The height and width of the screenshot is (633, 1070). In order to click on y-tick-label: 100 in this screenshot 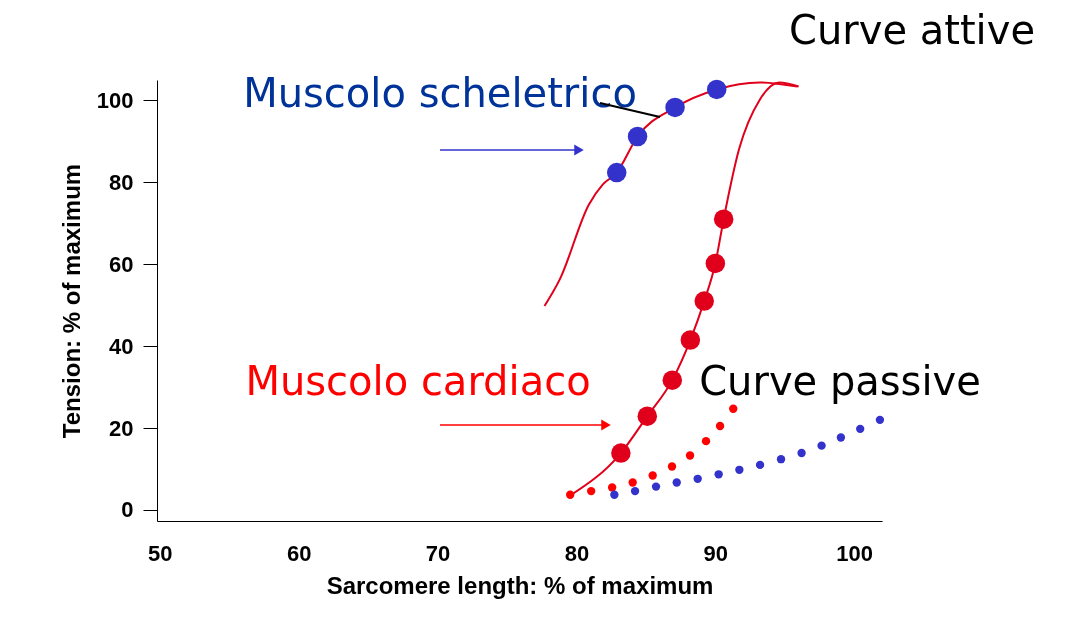, I will do `click(115, 100)`.